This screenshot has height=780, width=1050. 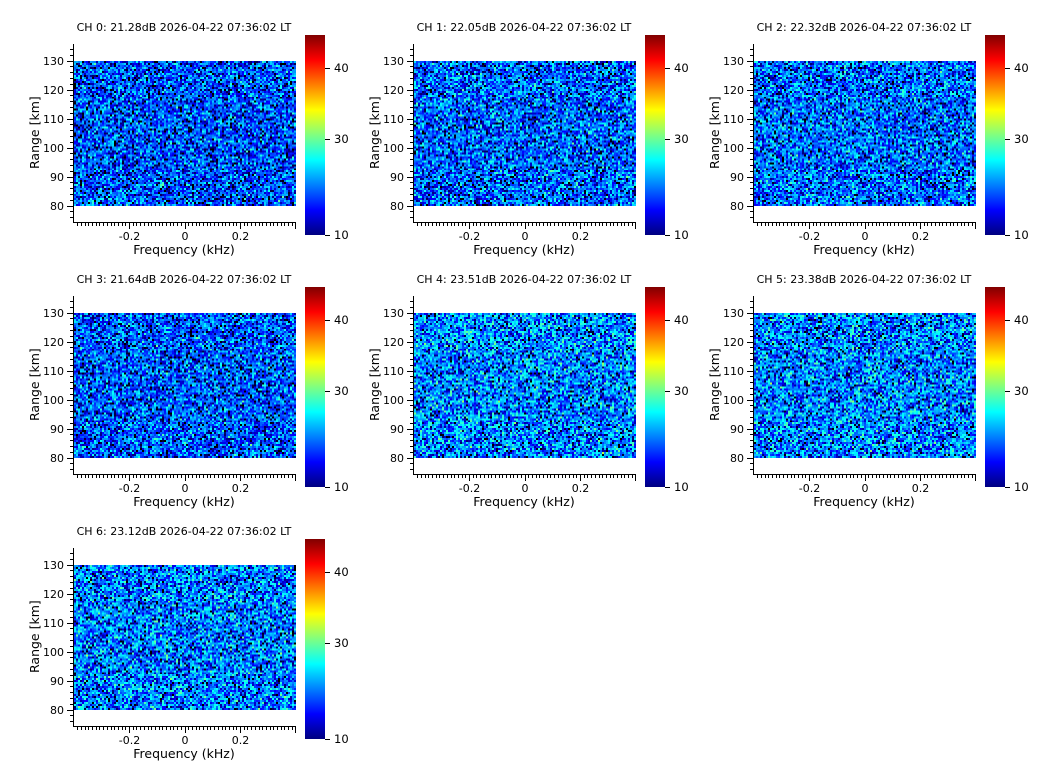 I want to click on x-tick-label: -0.2, so click(x=469, y=488).